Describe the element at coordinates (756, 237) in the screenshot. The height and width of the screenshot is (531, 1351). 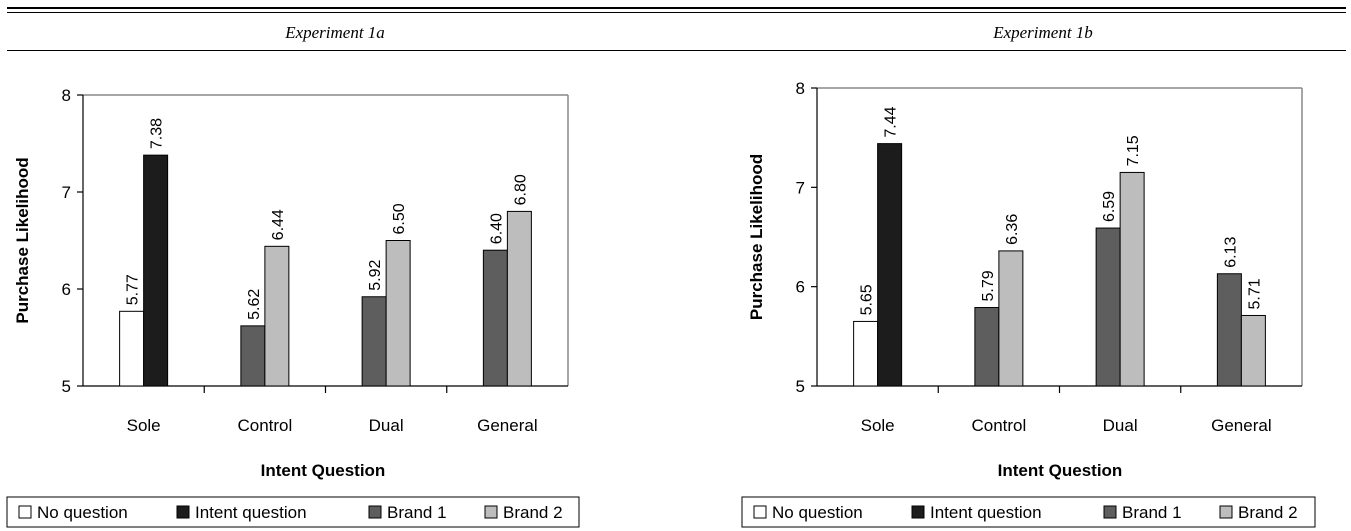
I see `c1-y-axis-label: Purchase Likelihood` at that location.